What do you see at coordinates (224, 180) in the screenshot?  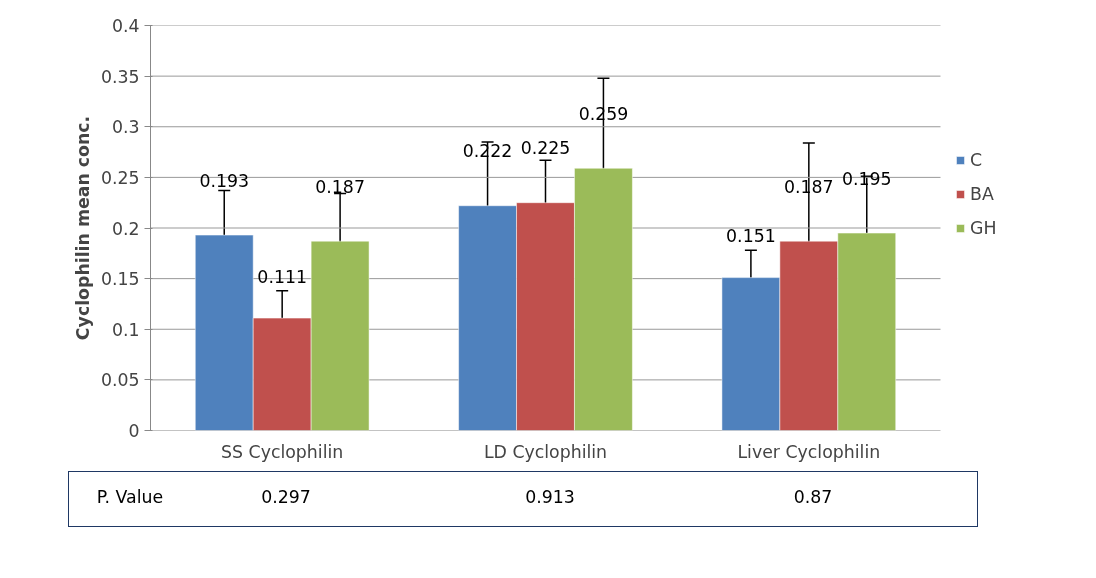 I see `data-label: 0.193` at bounding box center [224, 180].